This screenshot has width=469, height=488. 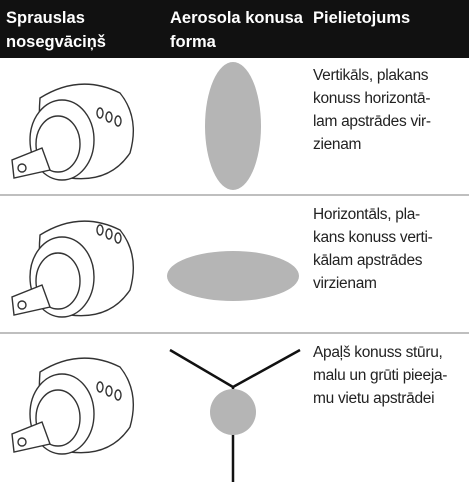 What do you see at coordinates (345, 283) in the screenshot?
I see `use-text: virzienam` at bounding box center [345, 283].